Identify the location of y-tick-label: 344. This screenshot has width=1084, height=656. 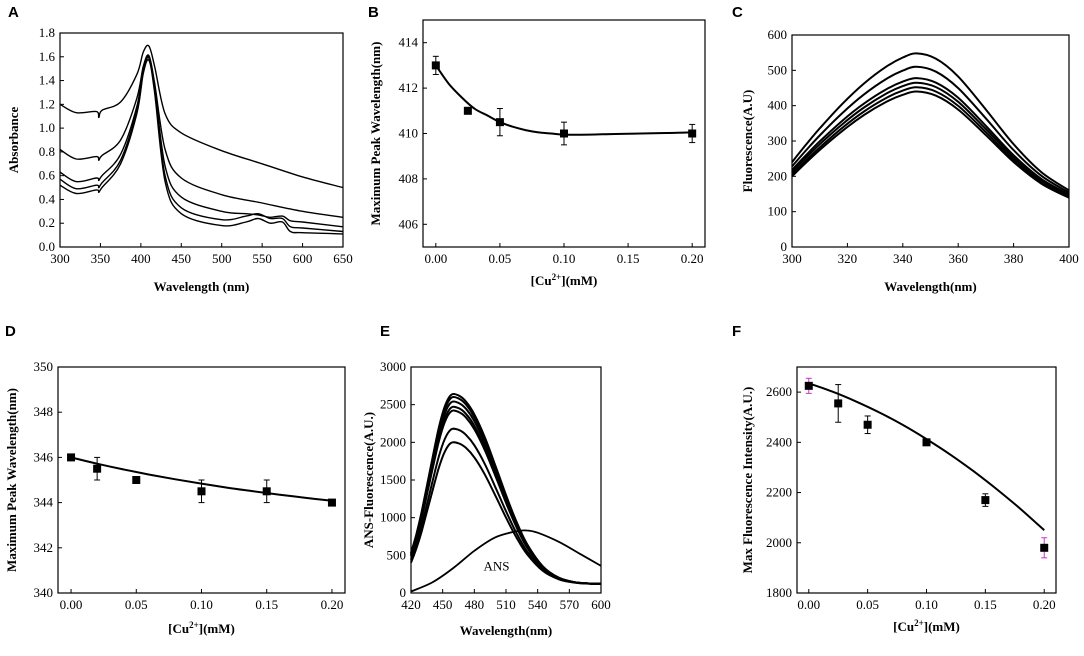
(44, 502).